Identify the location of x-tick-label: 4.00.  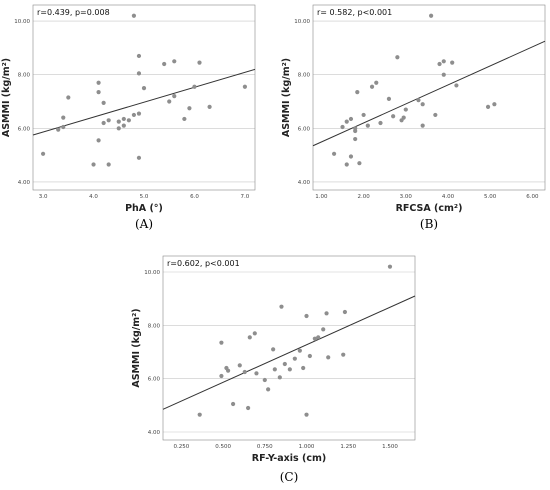
(448, 197).